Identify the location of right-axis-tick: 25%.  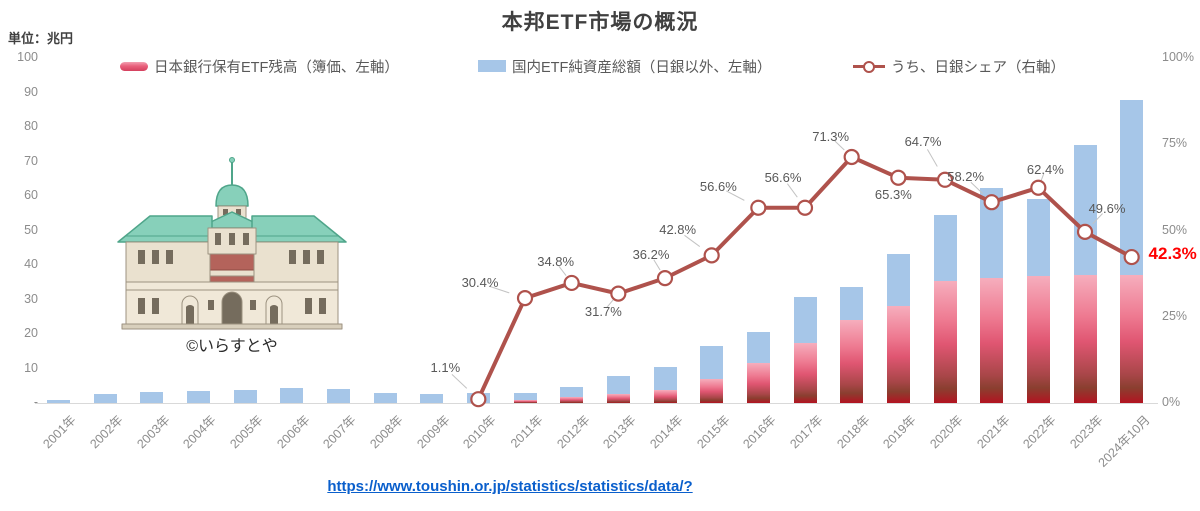
(1175, 315).